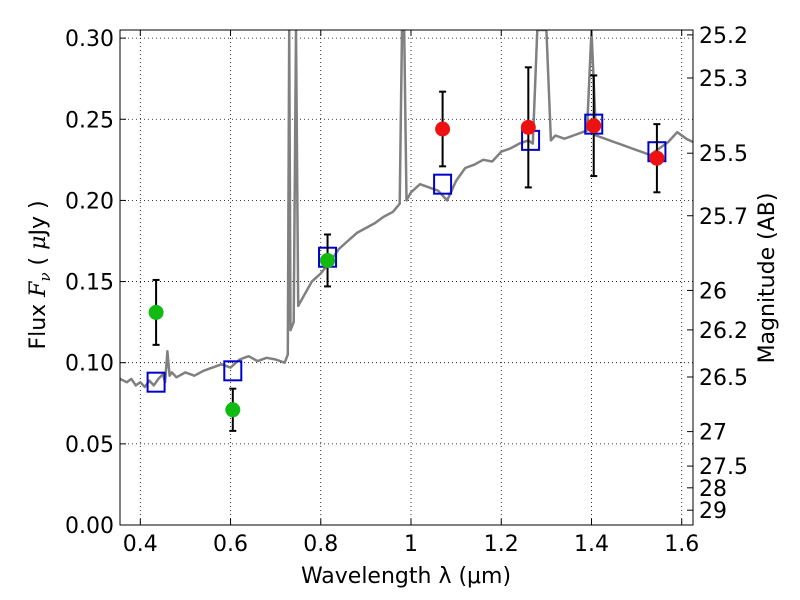 The width and height of the screenshot is (800, 600). What do you see at coordinates (230, 544) in the screenshot?
I see `x-tick-label: 0.6` at bounding box center [230, 544].